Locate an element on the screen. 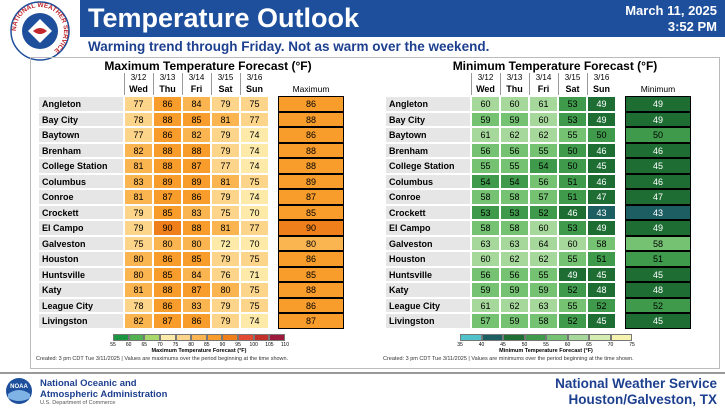  forecast-cell: 49 is located at coordinates (601, 119).